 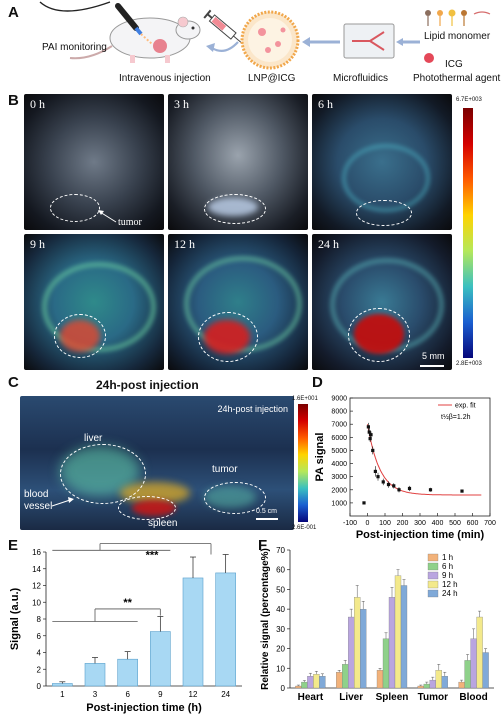 I want to click on blood-vessel-label-2: vessel, so click(x=38, y=506).